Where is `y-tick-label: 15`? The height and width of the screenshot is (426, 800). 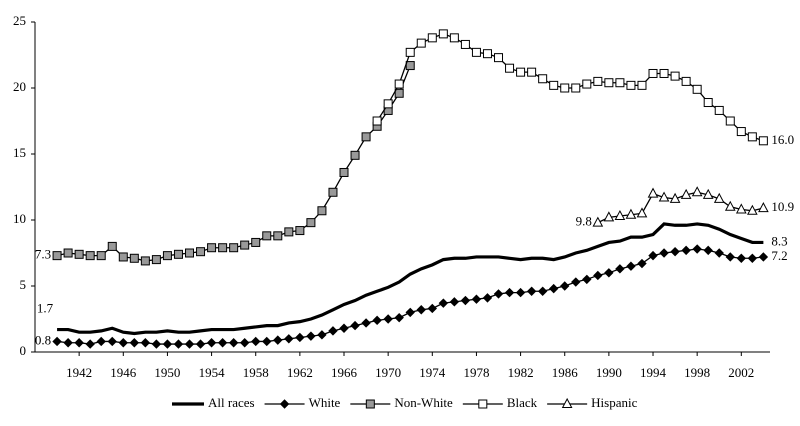 y-tick-label: 15 is located at coordinates (19, 152).